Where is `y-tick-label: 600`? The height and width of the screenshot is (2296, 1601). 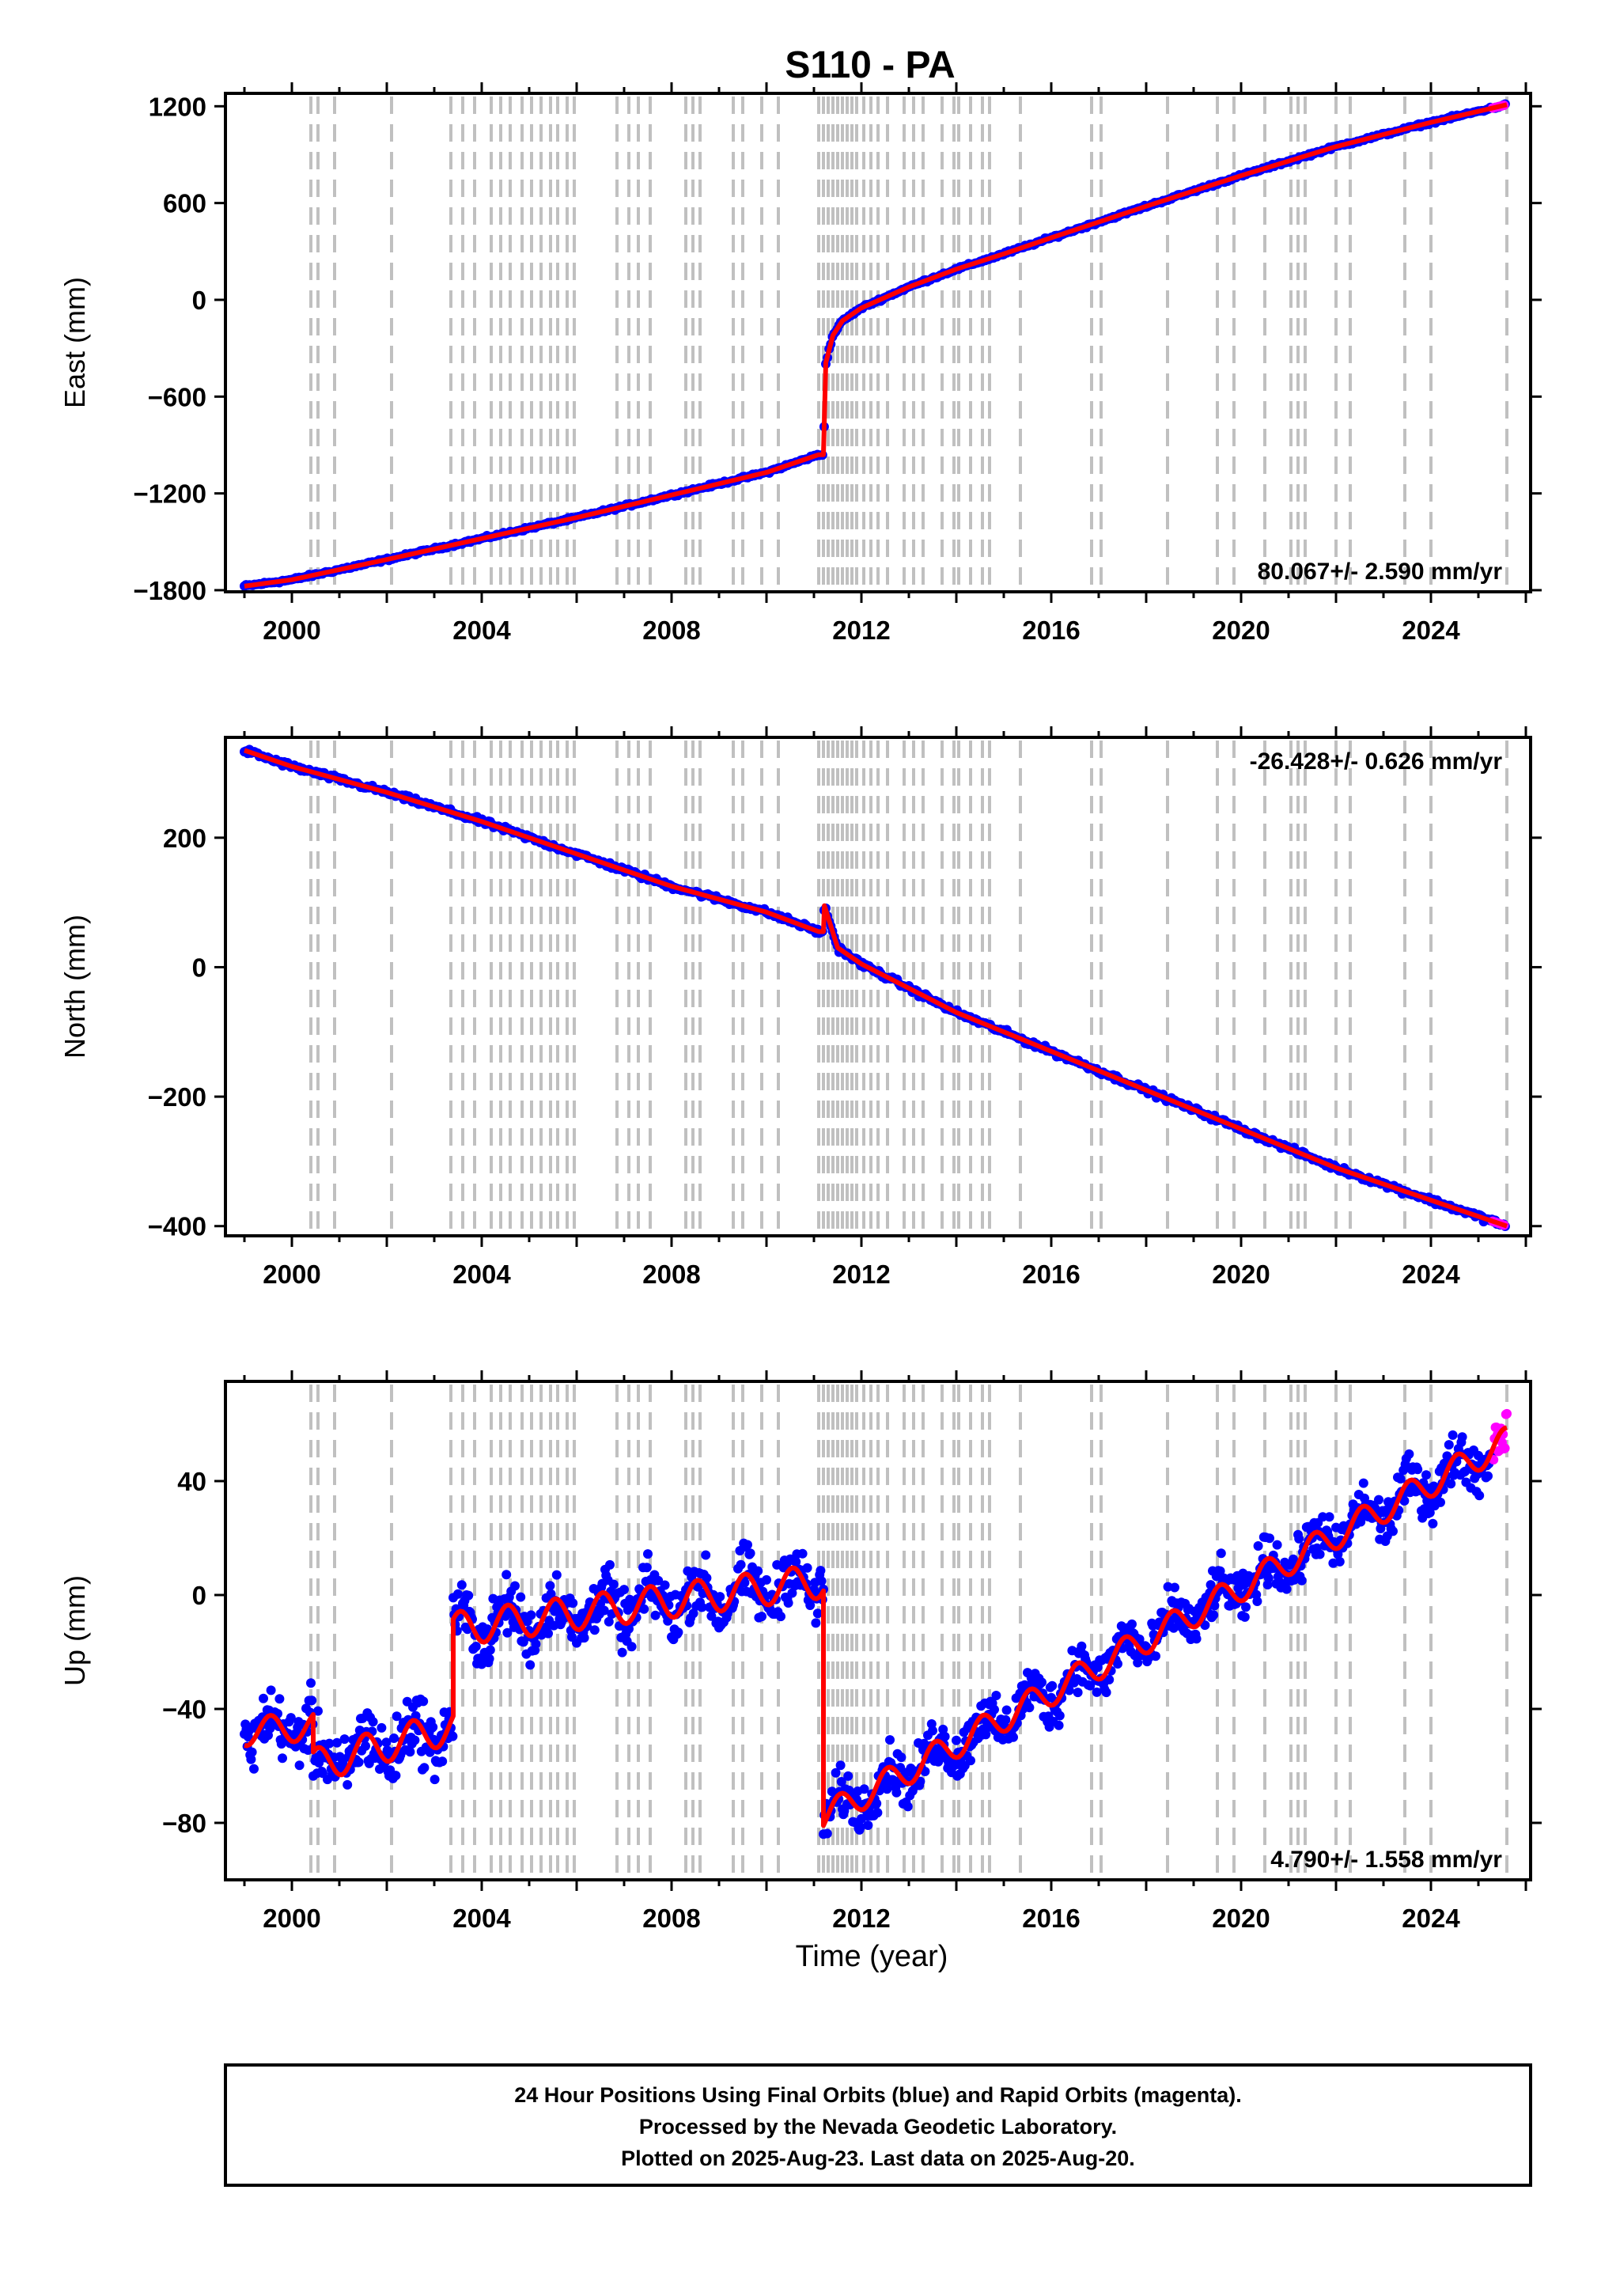
y-tick-label: 600 is located at coordinates (184, 203).